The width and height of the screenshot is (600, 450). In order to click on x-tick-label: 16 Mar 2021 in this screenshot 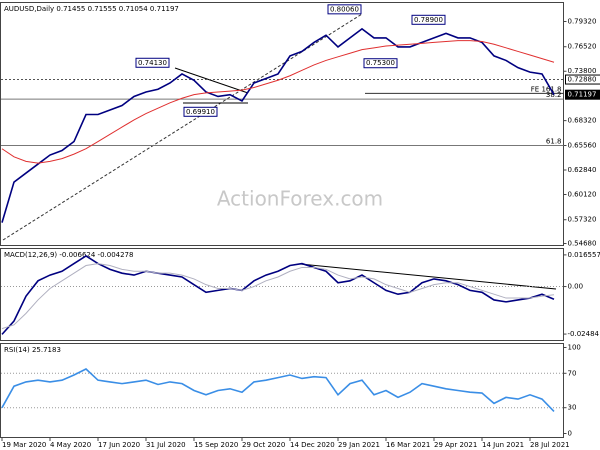, I will do `click(408, 445)`.